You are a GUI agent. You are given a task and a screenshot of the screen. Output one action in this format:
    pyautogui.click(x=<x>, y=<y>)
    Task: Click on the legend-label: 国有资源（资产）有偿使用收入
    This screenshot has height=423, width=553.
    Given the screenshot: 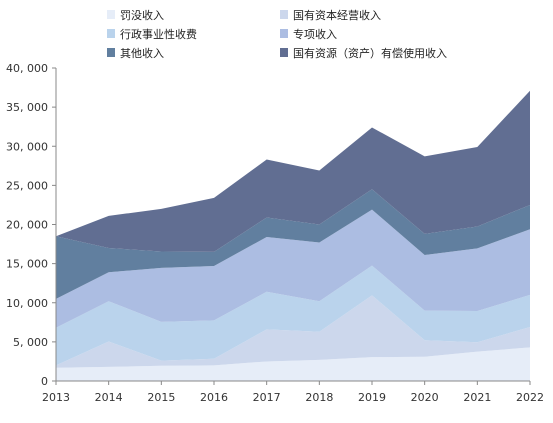 What is the action you would take?
    pyautogui.click(x=370, y=53)
    